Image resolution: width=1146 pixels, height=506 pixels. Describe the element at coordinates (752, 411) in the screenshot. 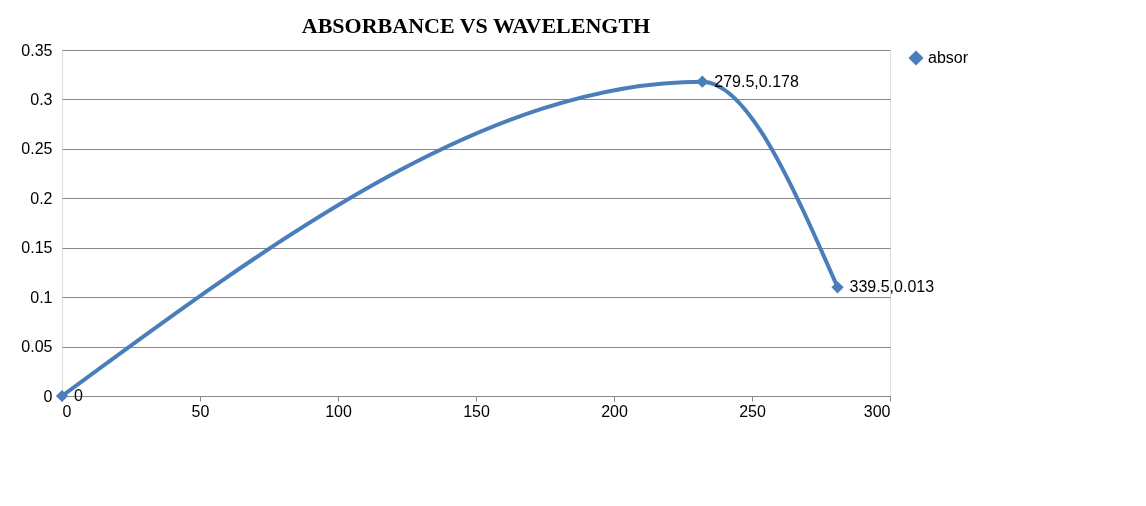

I see `x-tick-label: 250` at that location.